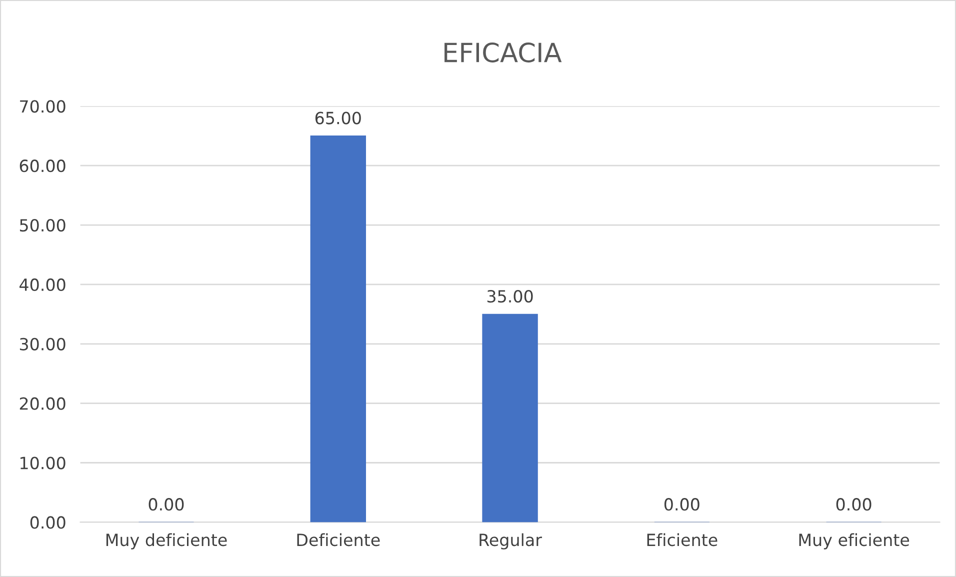  Describe the element at coordinates (503, 52) in the screenshot. I see `chart-title: EFICACIA` at that location.